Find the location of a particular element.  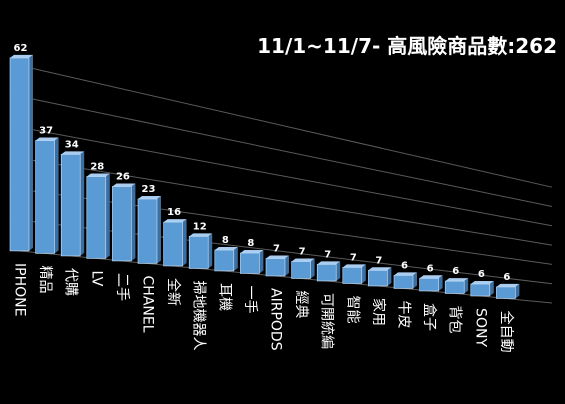

x-tick-label: 家用 is located at coordinates (378, 312).